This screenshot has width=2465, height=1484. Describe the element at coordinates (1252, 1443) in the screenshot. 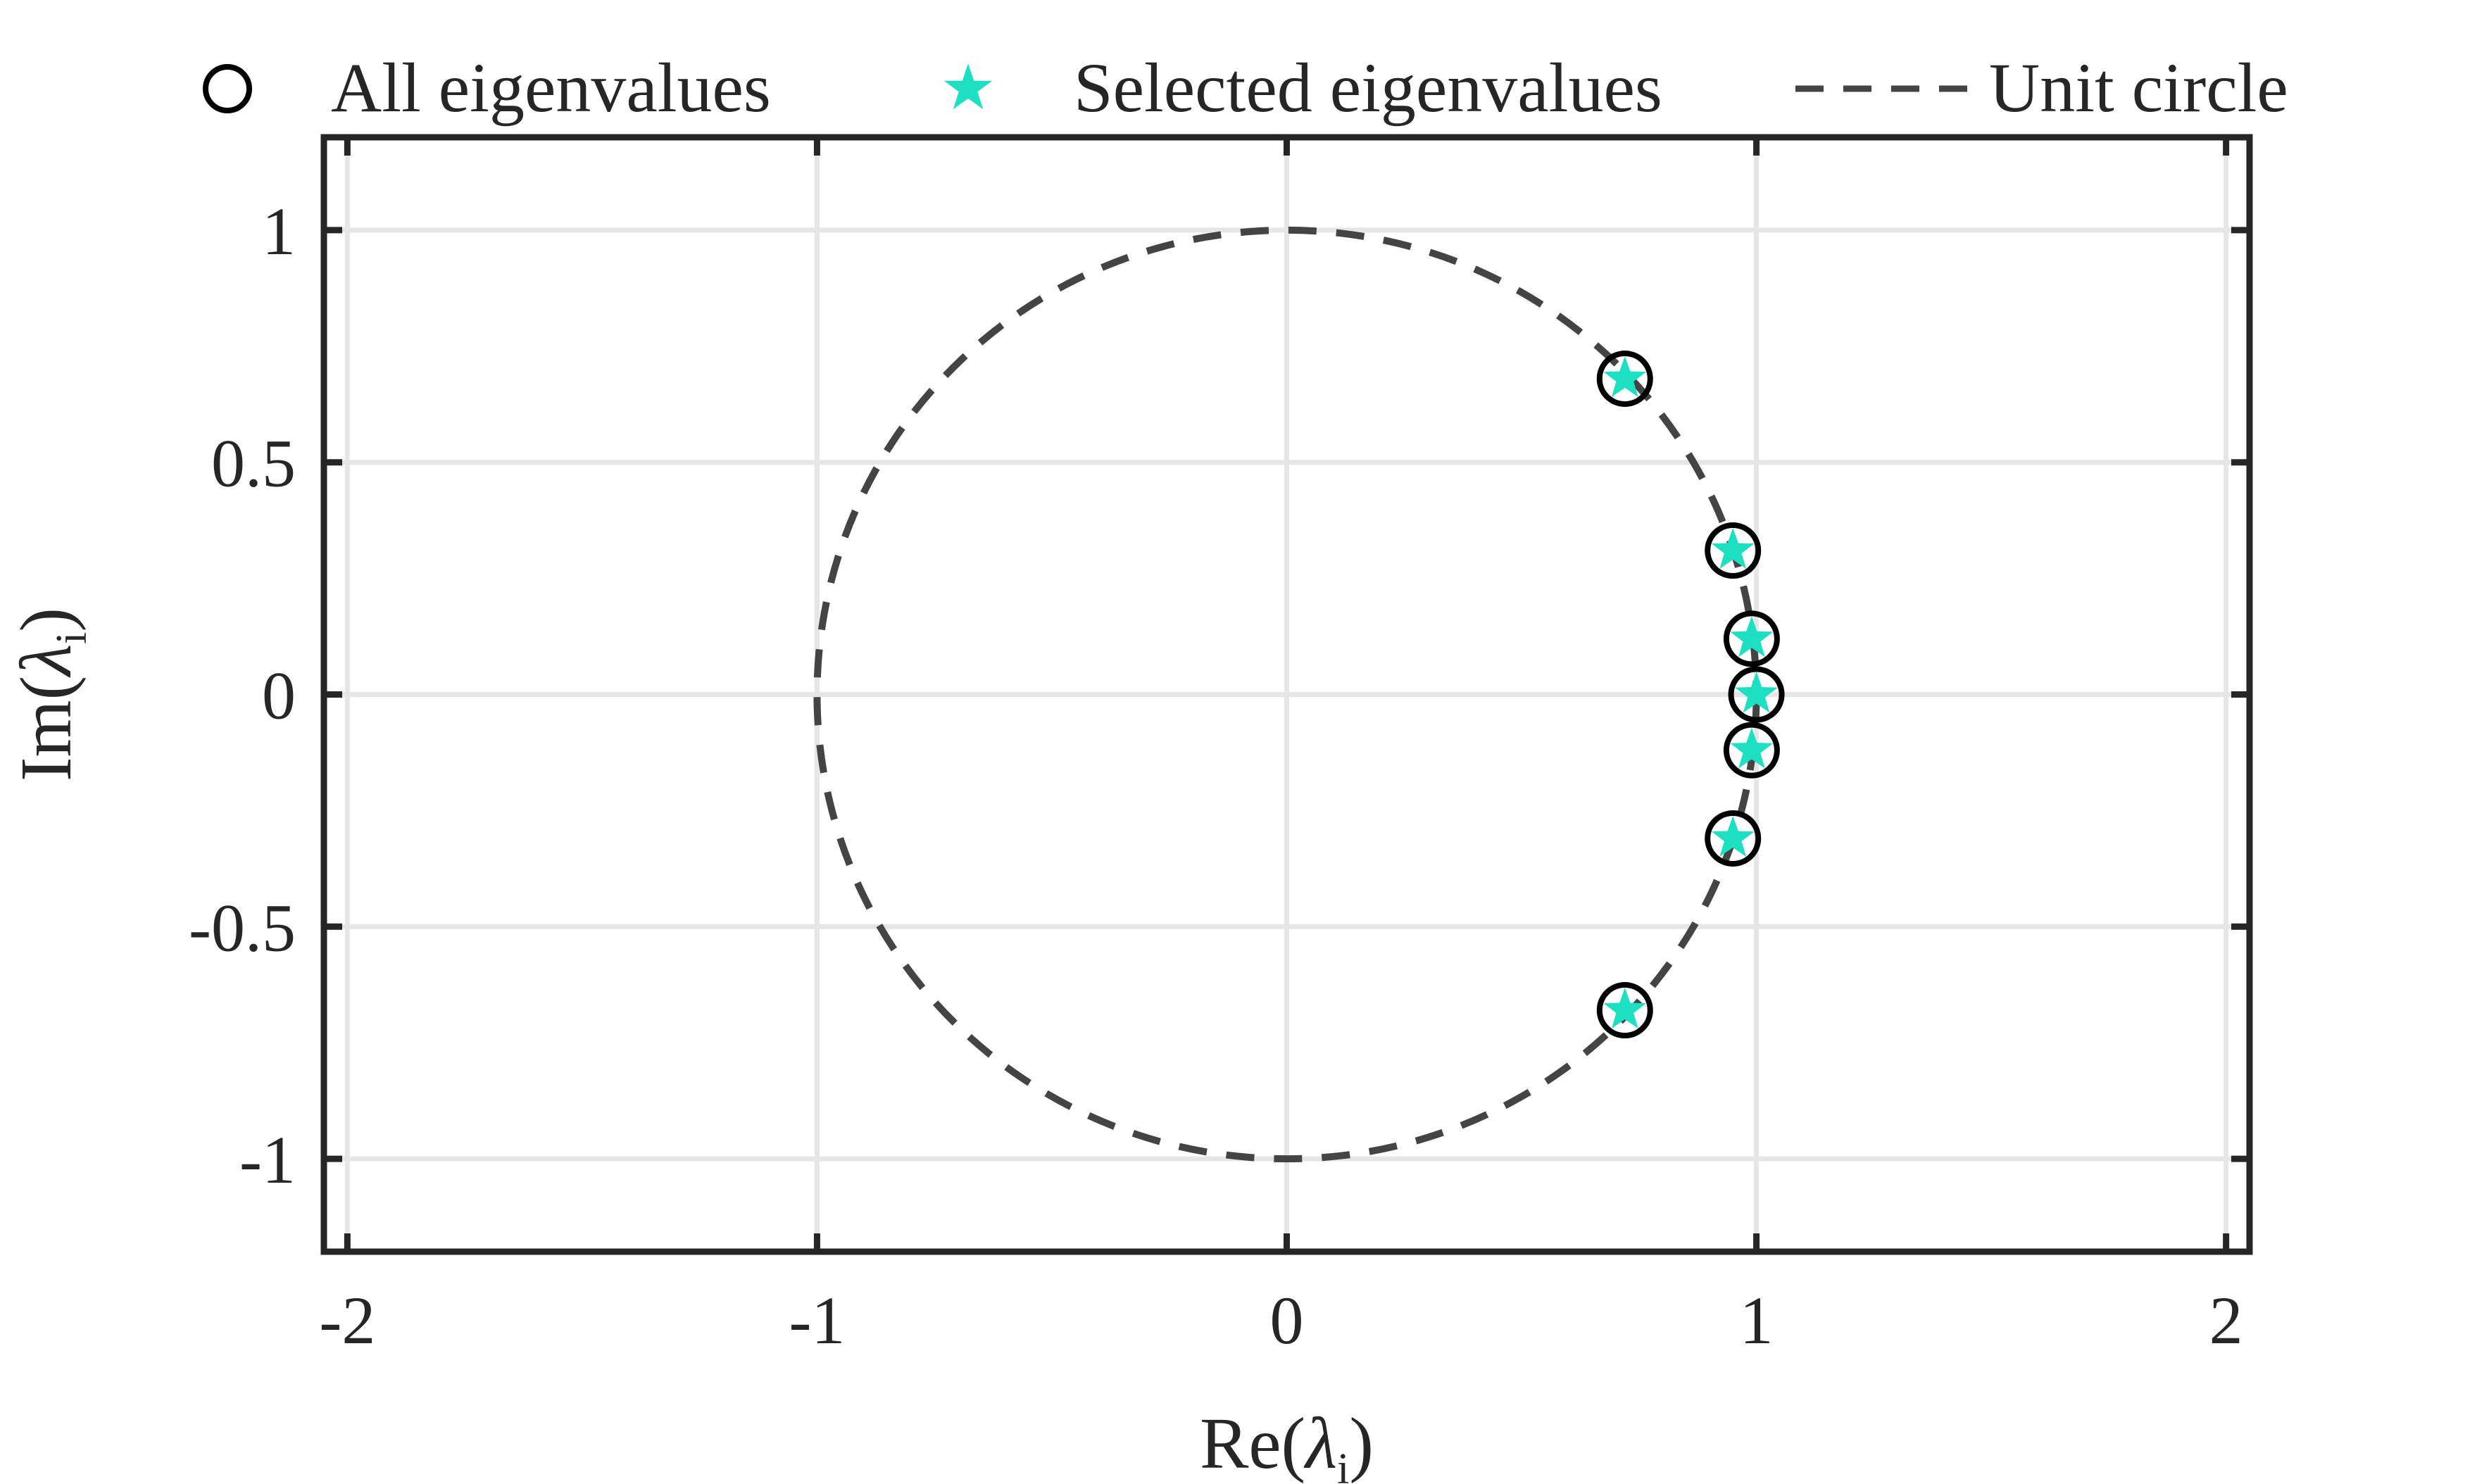

I see `x-axis-label-prefix: Re(` at that location.